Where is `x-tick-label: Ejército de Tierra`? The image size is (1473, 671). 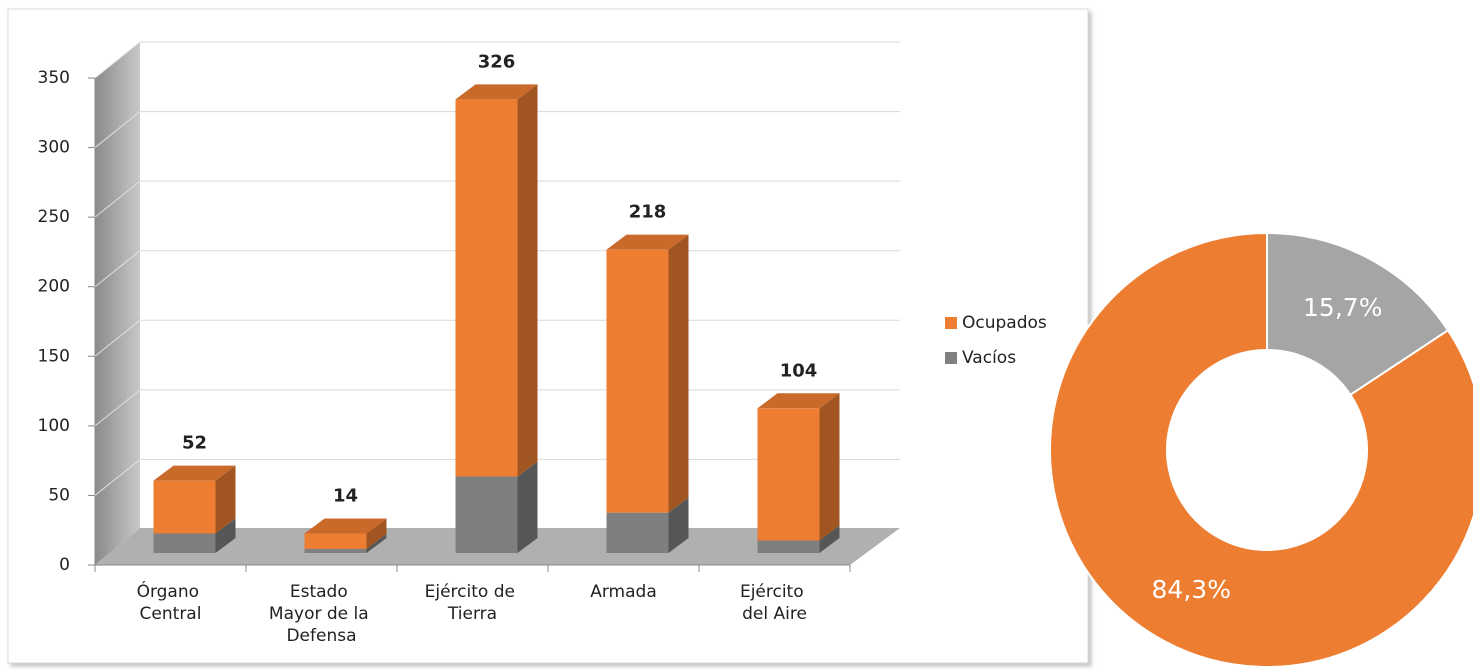
x-tick-label: Ejército de Tierra is located at coordinates (473, 603).